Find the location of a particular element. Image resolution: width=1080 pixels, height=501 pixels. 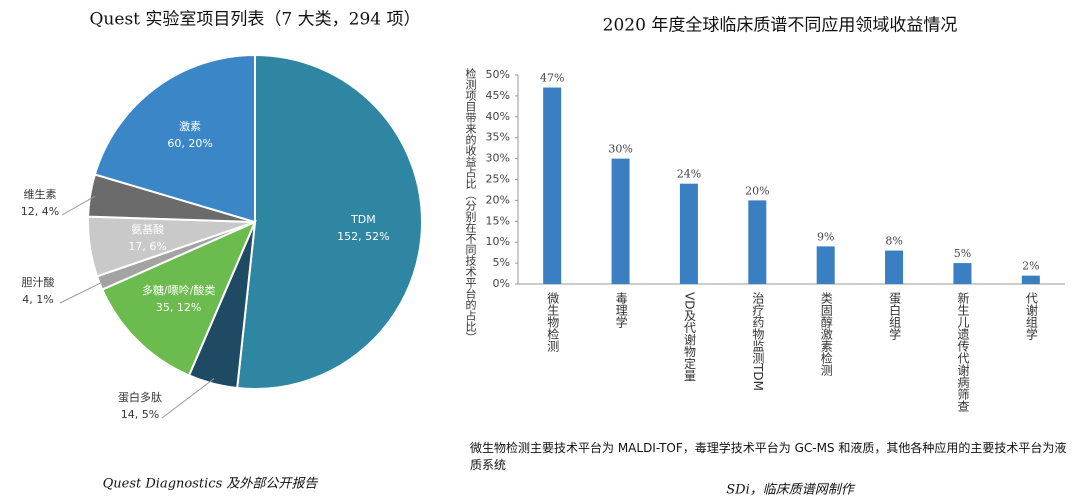

y-tick-label: 45% is located at coordinates (498, 95).